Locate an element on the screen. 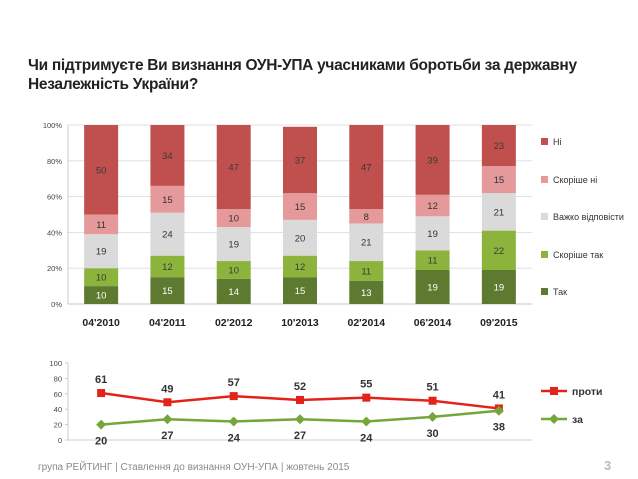 The image size is (638, 479). y-tick-label: 40% is located at coordinates (54, 232).